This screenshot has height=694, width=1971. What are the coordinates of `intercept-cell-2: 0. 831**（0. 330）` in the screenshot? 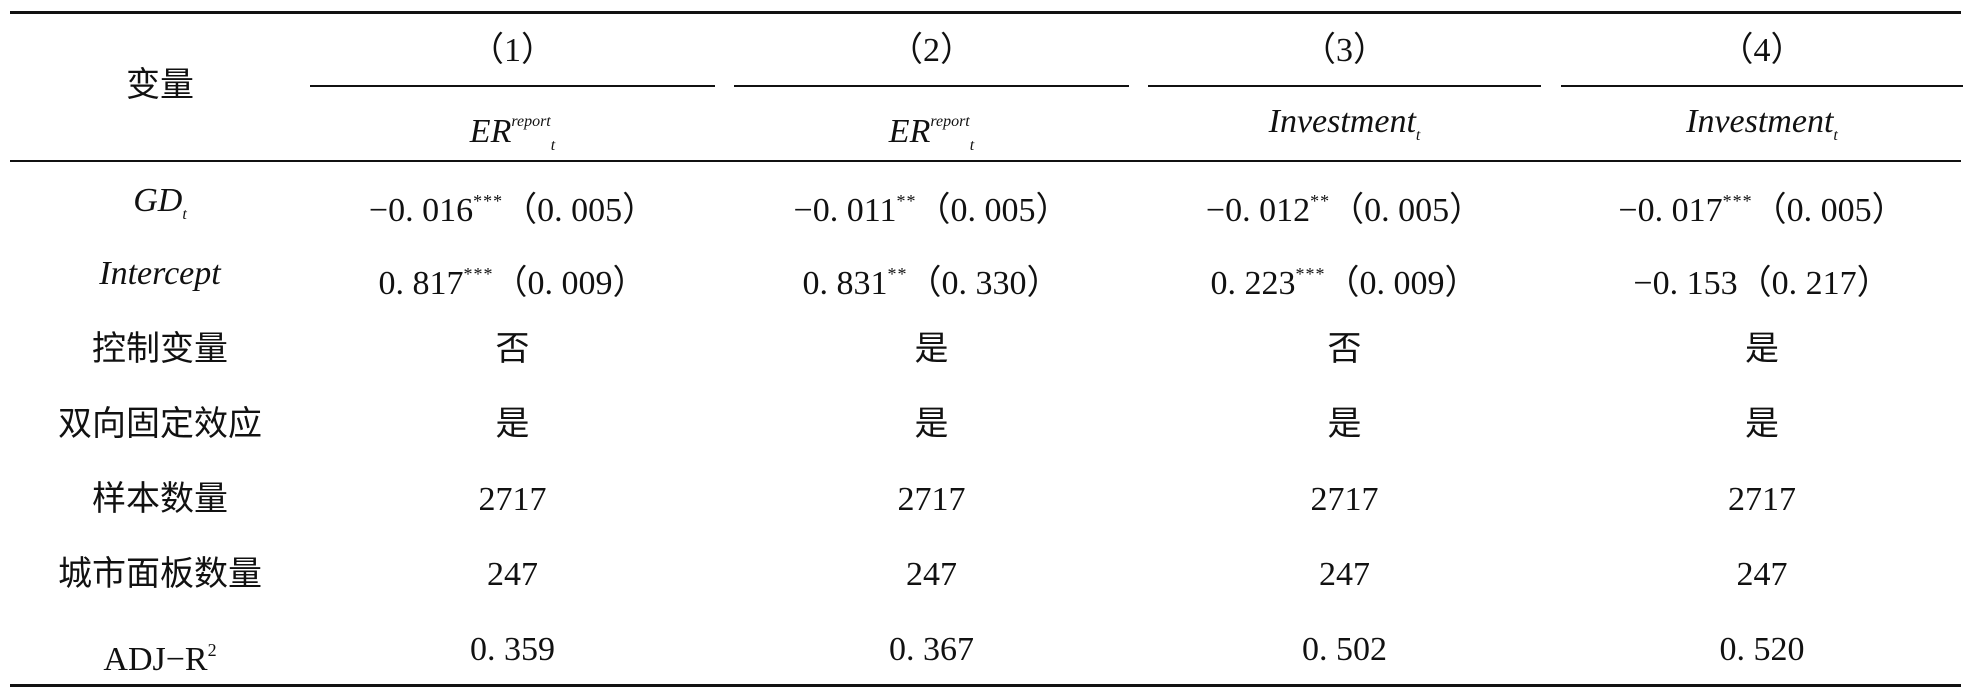 It's located at (931, 283).